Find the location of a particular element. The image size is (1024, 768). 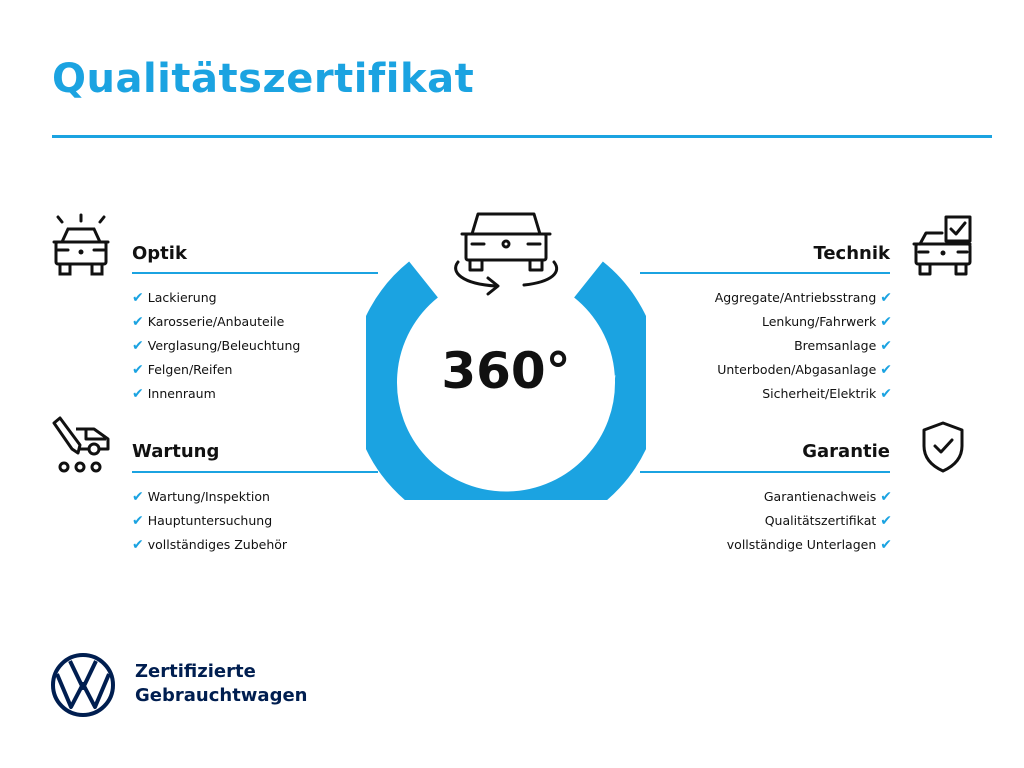

list-item: Qualitätszertifikat ✔ is located at coordinates (828, 521).